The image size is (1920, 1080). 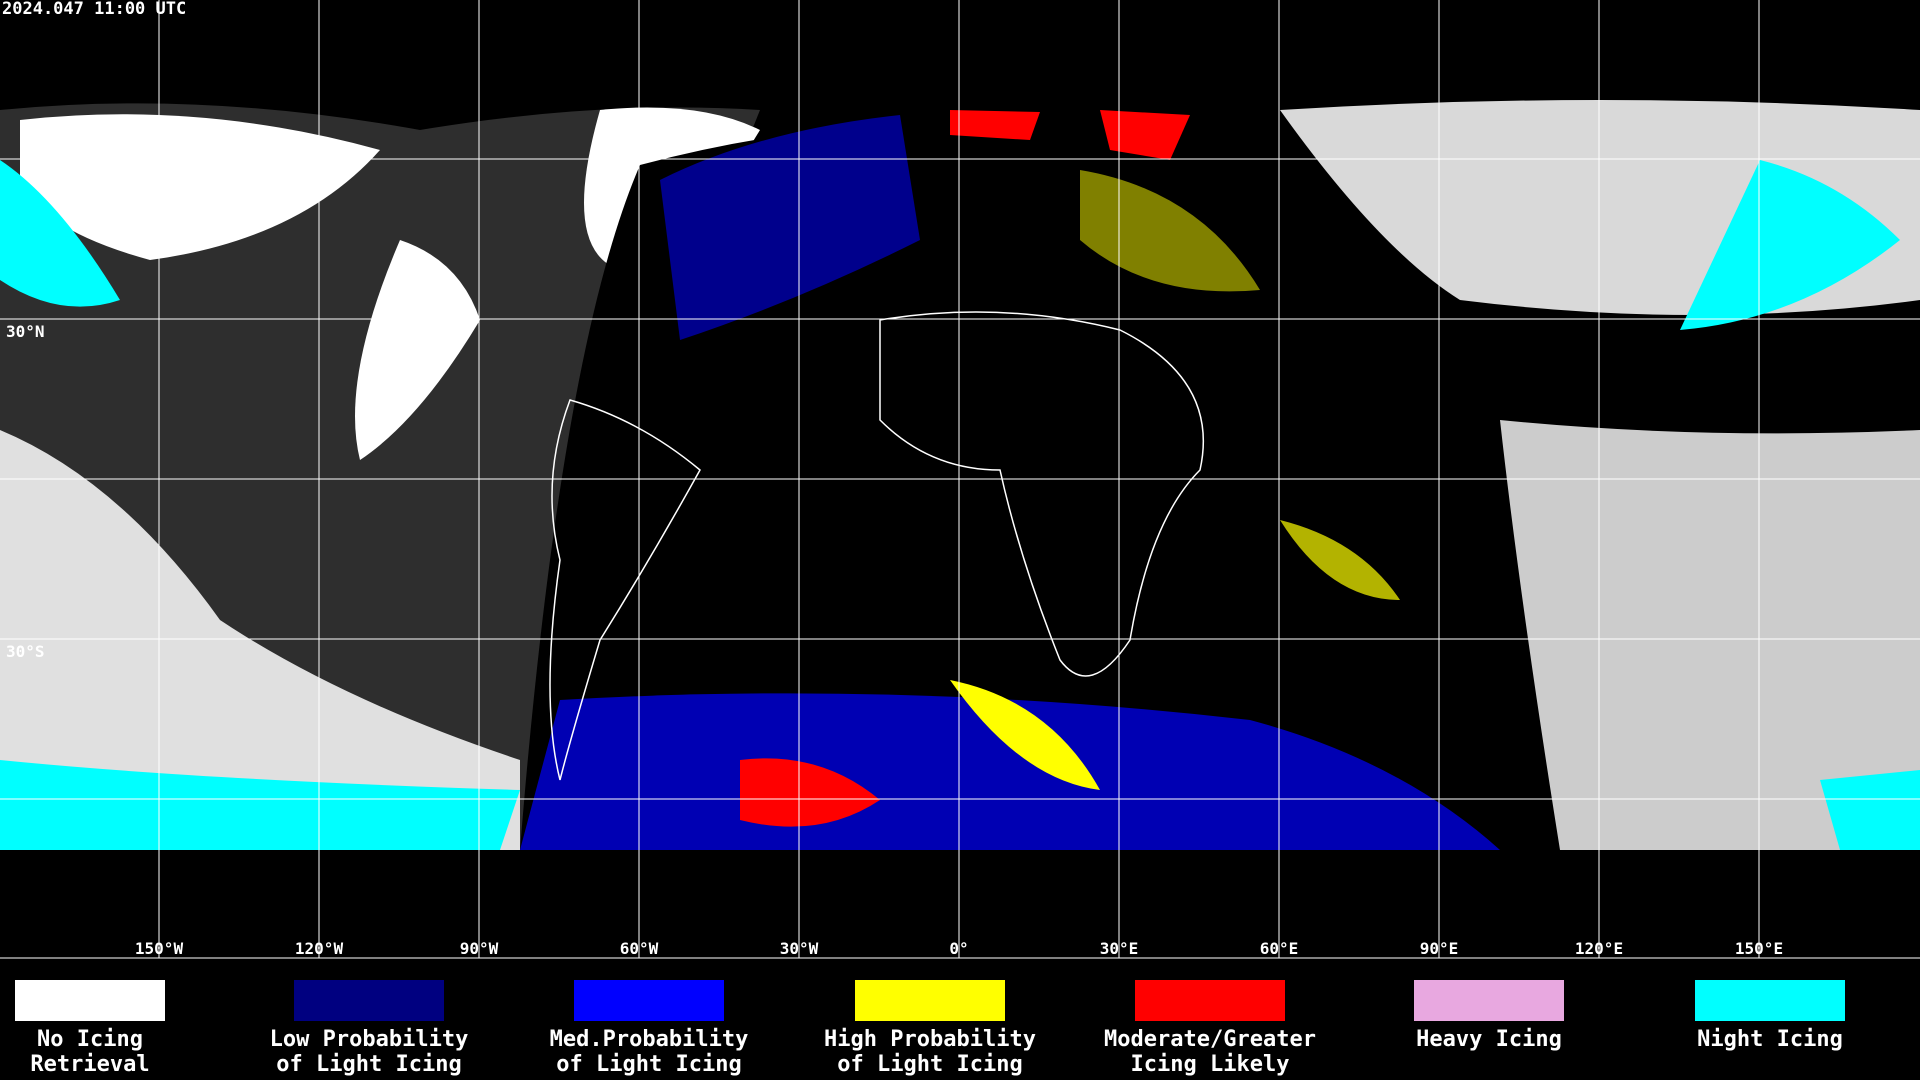 What do you see at coordinates (319, 948) in the screenshot?
I see `lon-label: 120°W` at bounding box center [319, 948].